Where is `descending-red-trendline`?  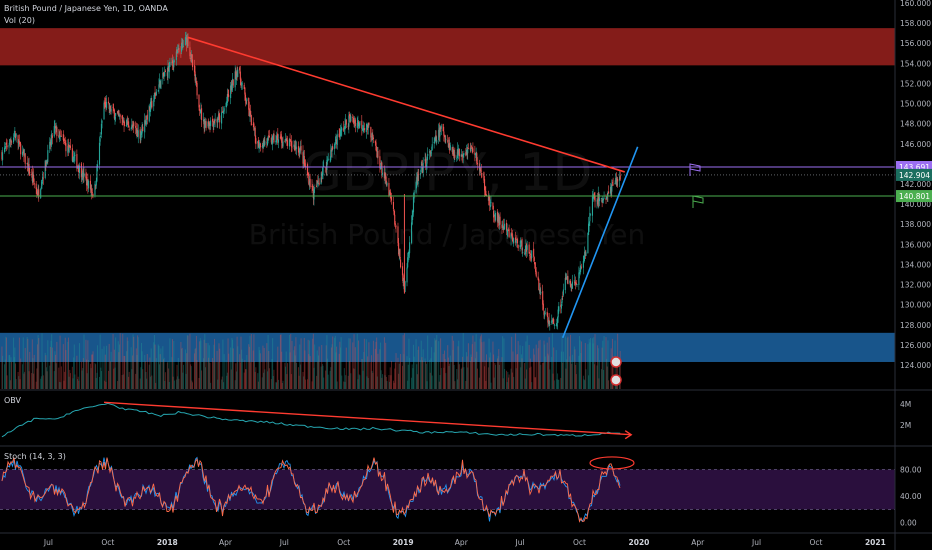
descending-red-trendline is located at coordinates (406, 104).